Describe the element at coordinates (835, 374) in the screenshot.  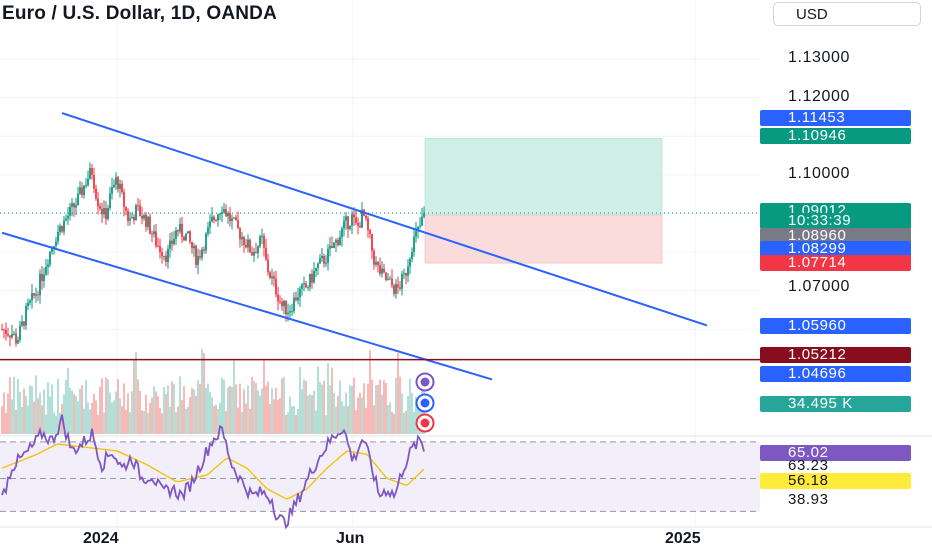
I see `price-label-channel-lower: 1.04696` at that location.